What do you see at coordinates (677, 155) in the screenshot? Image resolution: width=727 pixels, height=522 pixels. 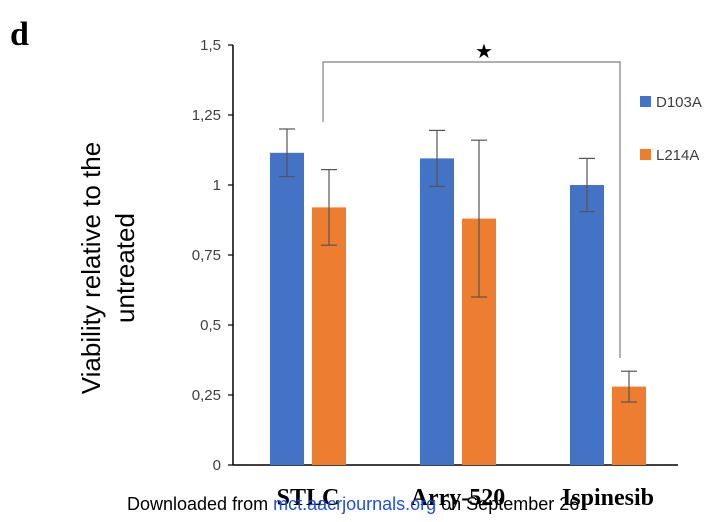 I see `legend-label: L214A` at bounding box center [677, 155].